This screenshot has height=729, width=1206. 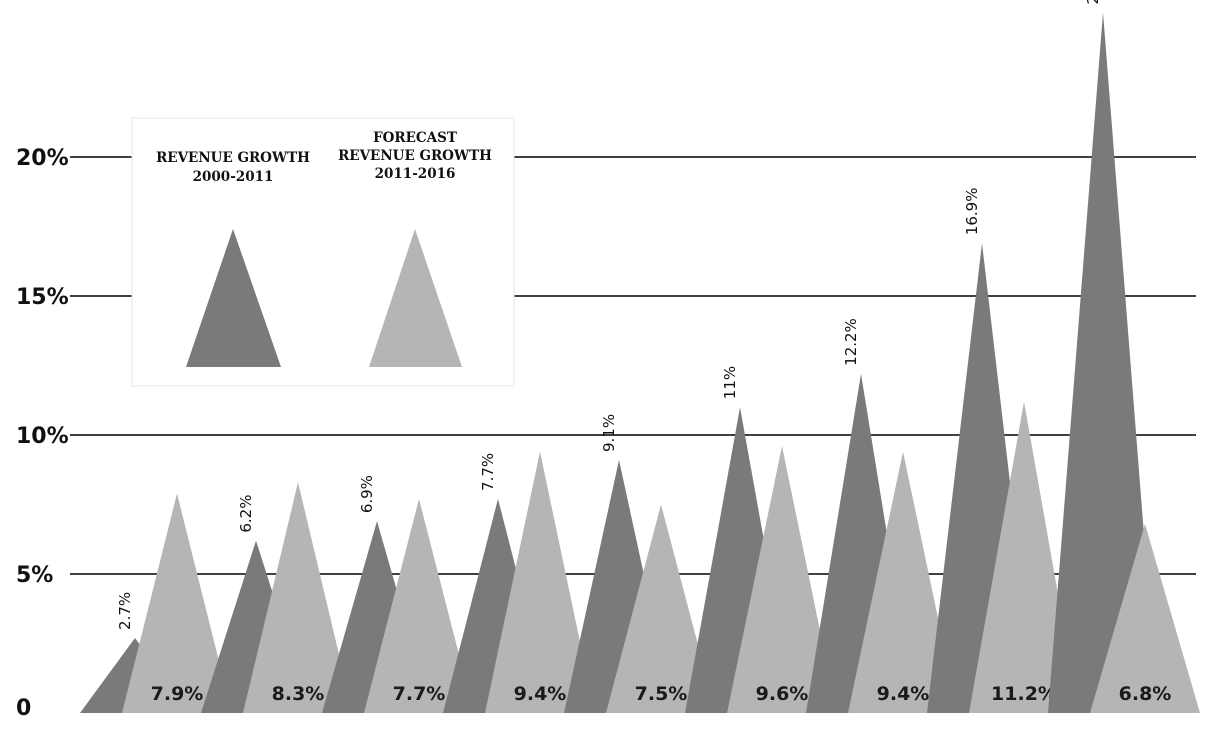 I want to click on legend-forecast-swatch, so click(x=415, y=298).